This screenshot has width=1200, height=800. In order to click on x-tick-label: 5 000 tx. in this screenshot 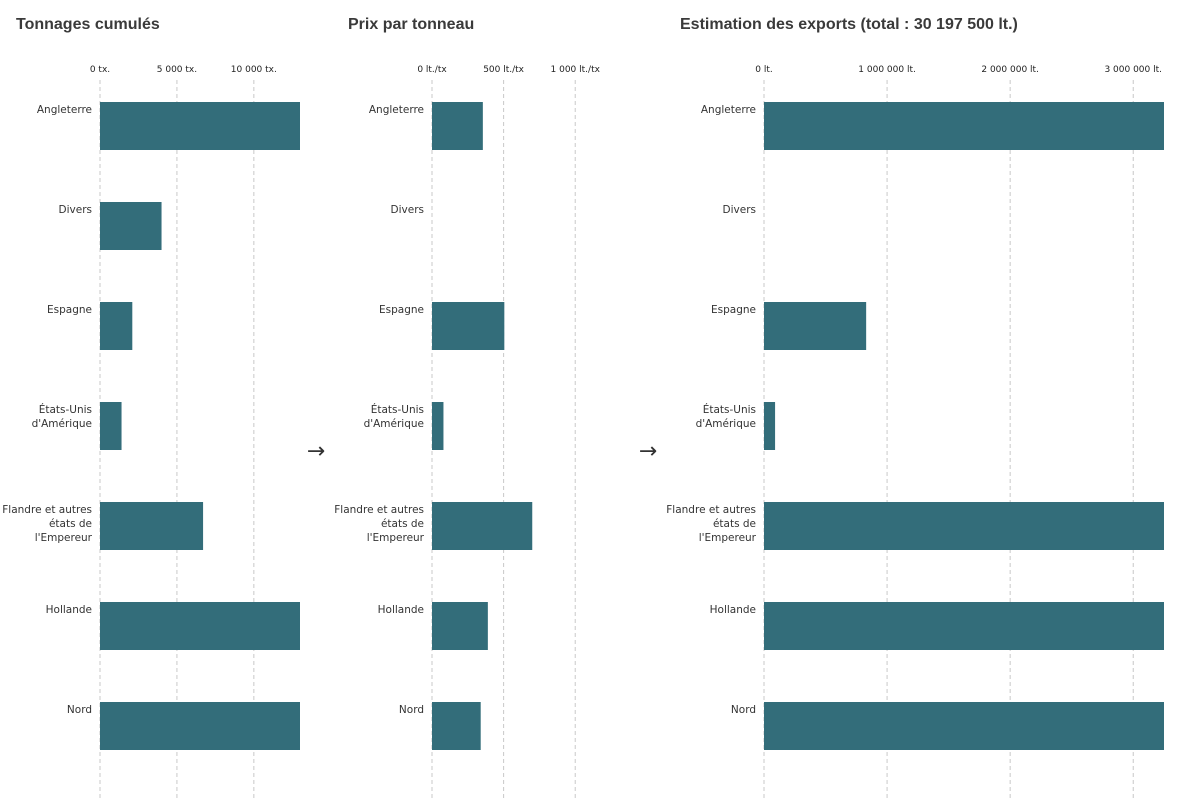, I will do `click(177, 70)`.